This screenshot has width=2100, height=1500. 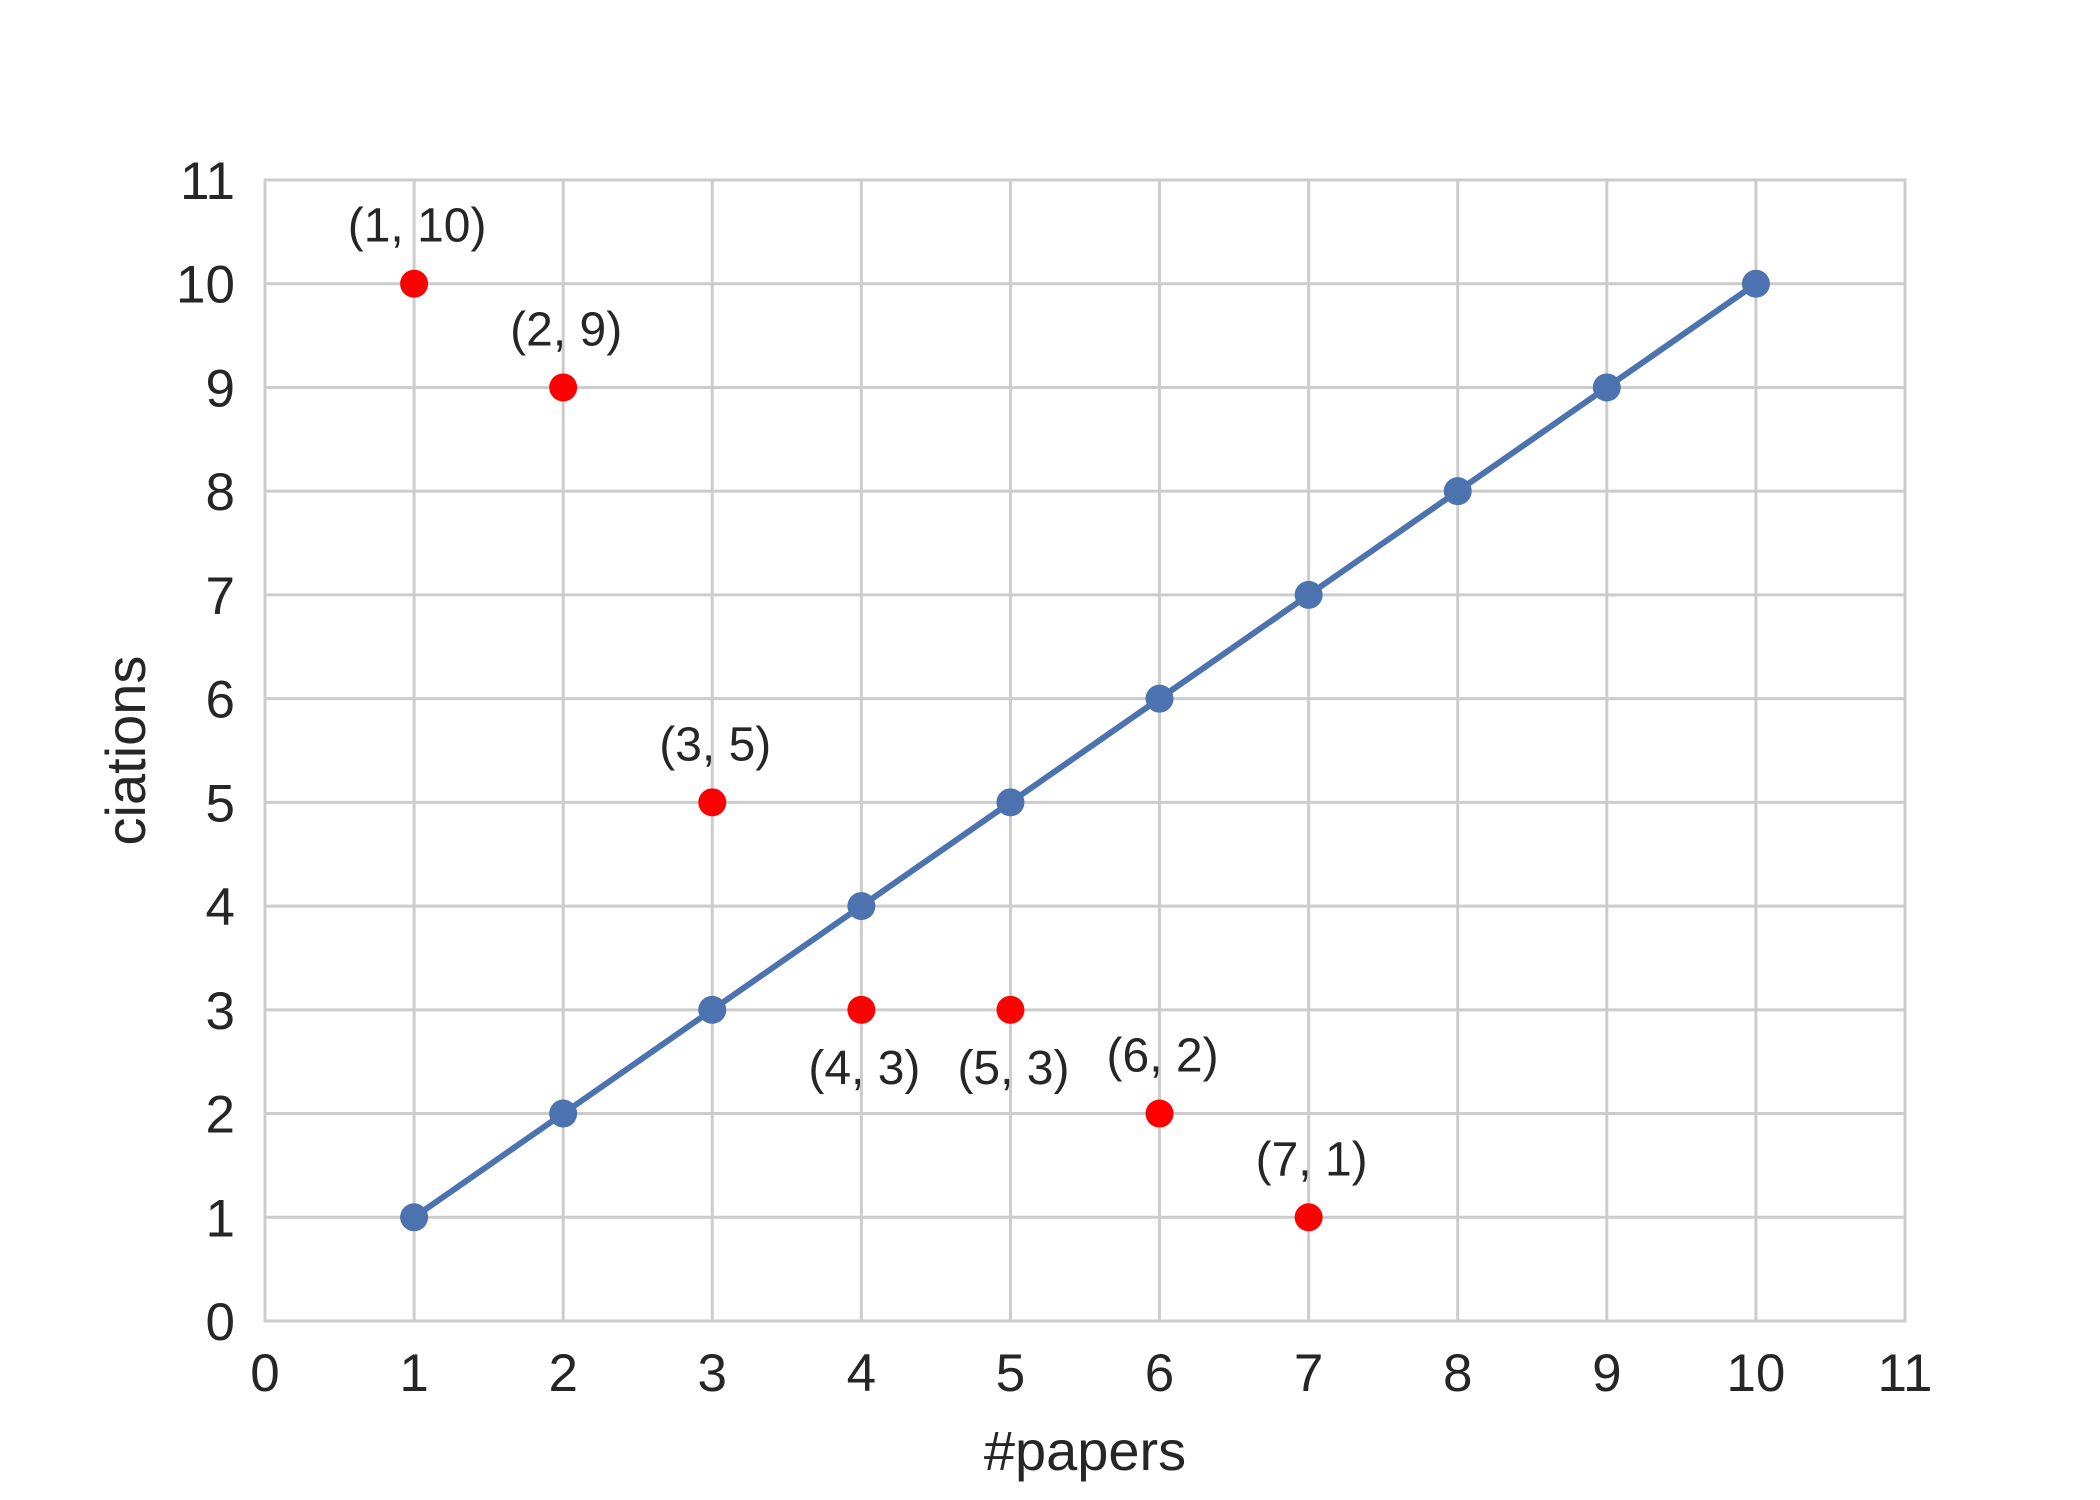 What do you see at coordinates (207, 181) in the screenshot?
I see `y-tick-label: 11` at bounding box center [207, 181].